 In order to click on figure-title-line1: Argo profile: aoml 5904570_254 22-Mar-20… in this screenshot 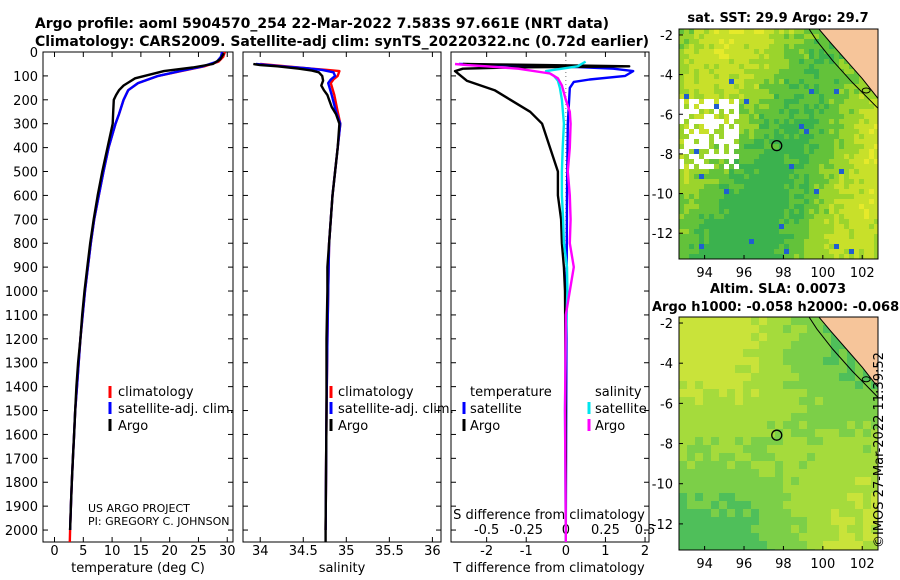, I will do `click(322, 24)`.